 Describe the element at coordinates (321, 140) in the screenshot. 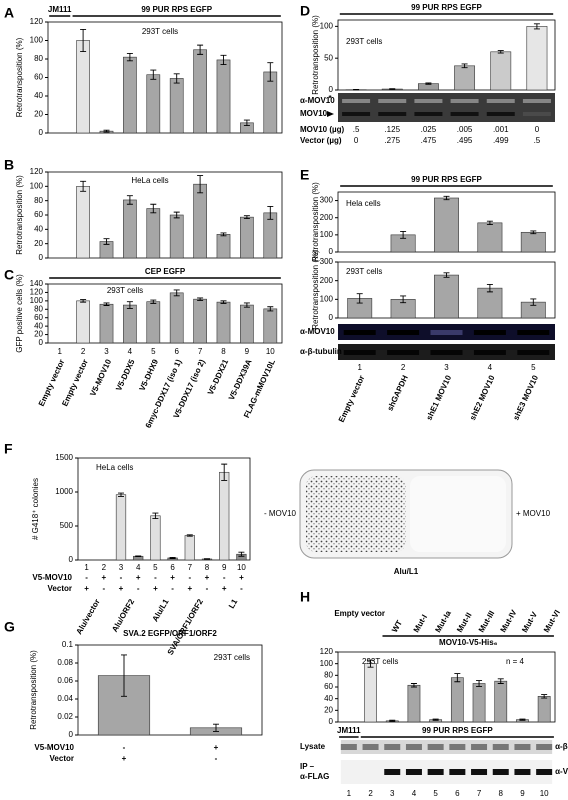

I see `table-row-name: Vector (µg)` at that location.